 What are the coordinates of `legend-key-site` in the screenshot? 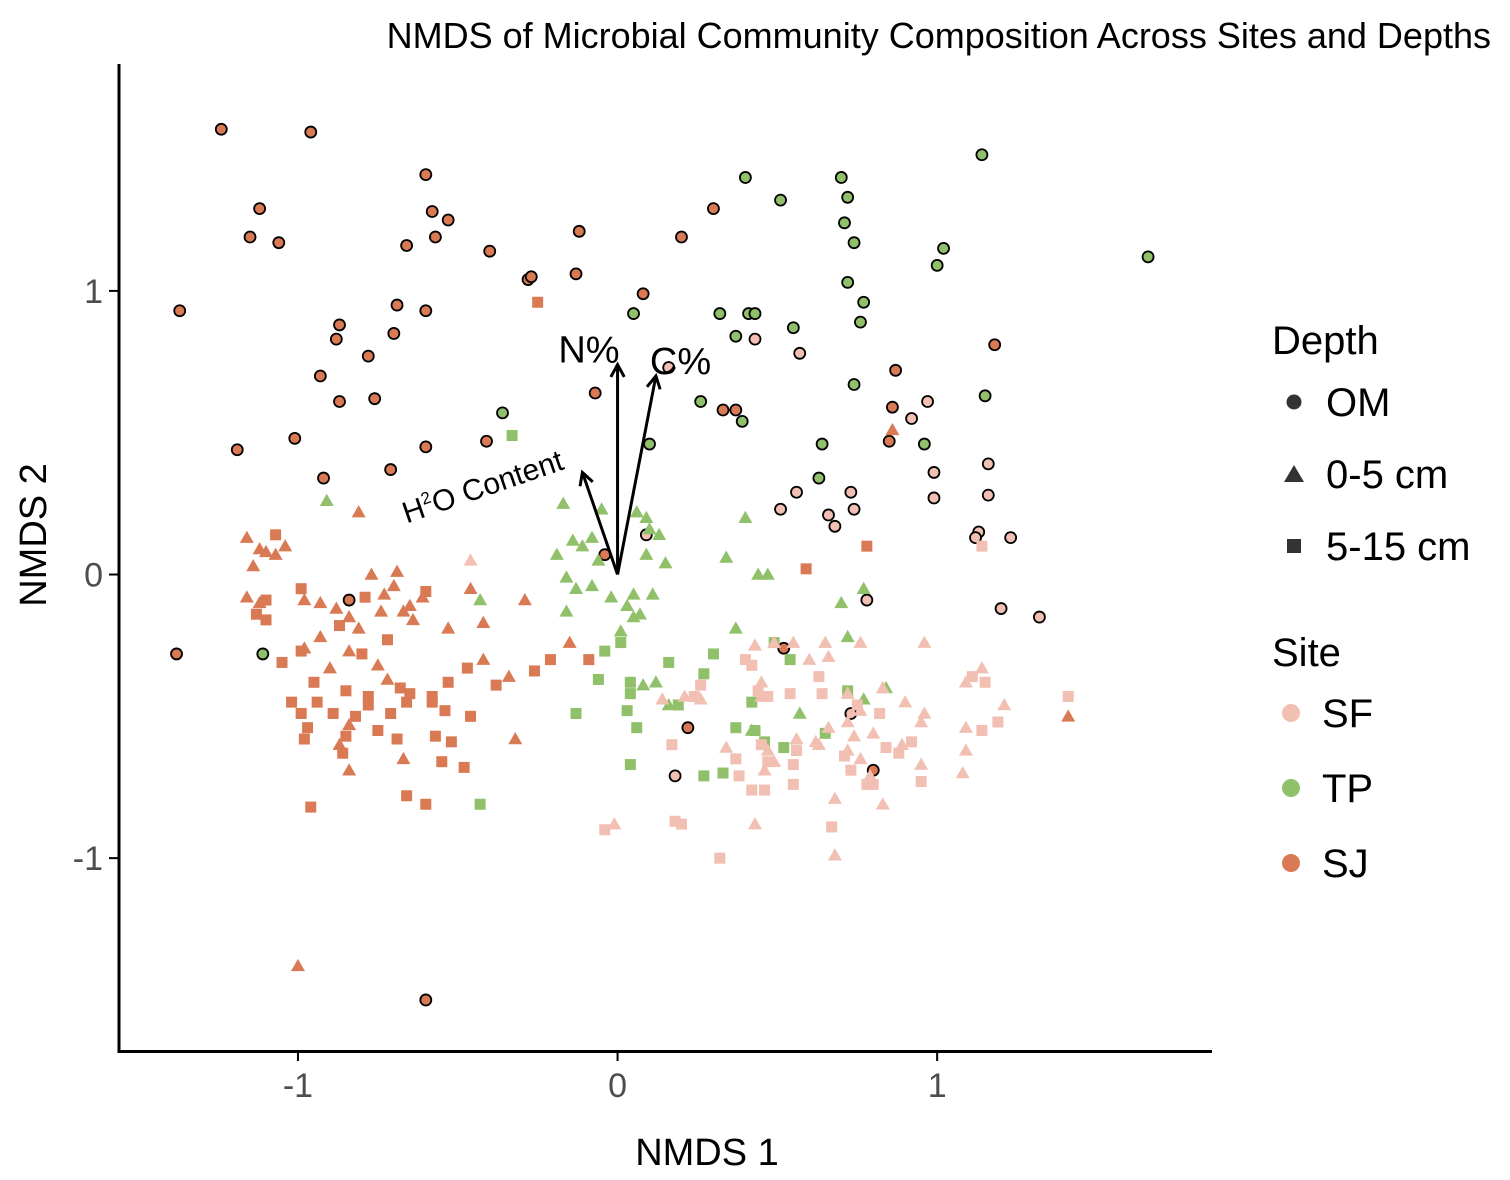 It's located at (1291, 788).